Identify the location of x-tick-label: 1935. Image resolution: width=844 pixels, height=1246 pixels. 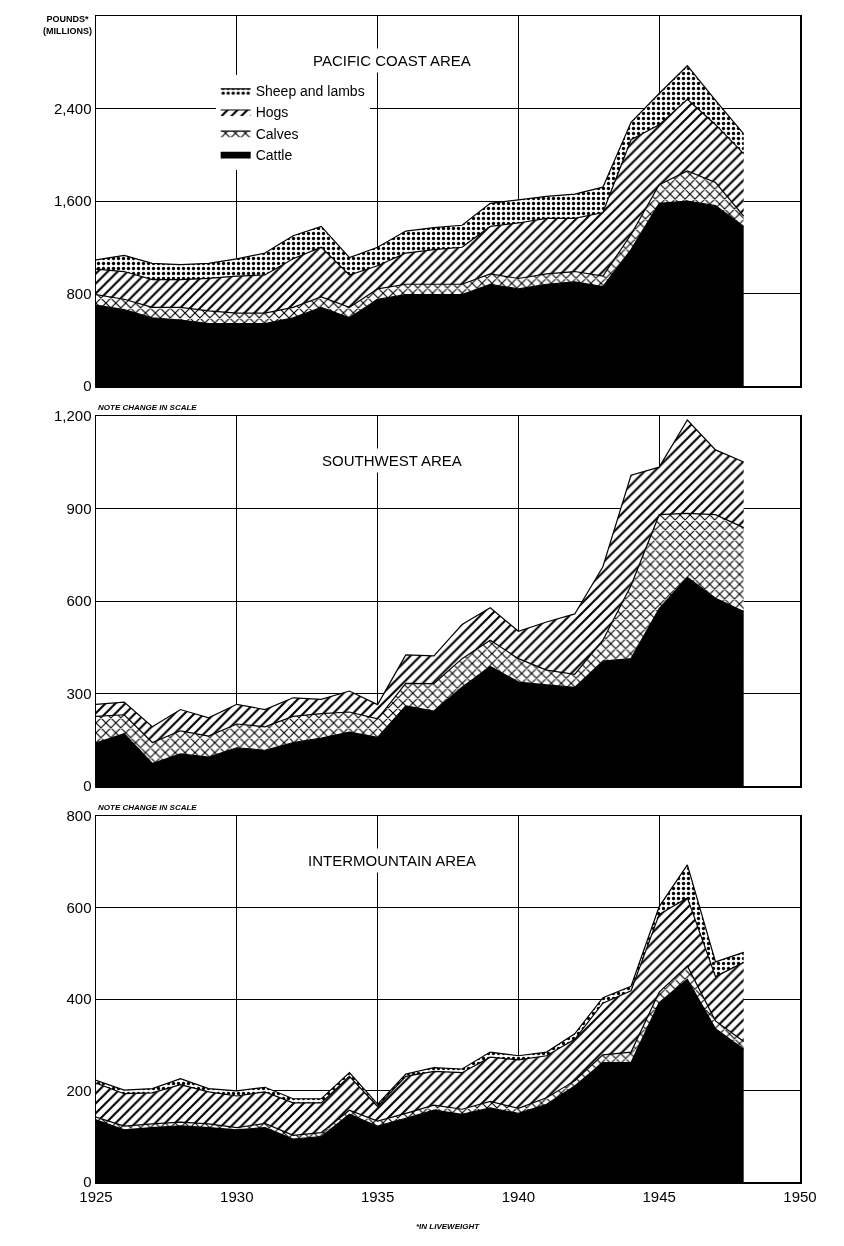
(377, 1196).